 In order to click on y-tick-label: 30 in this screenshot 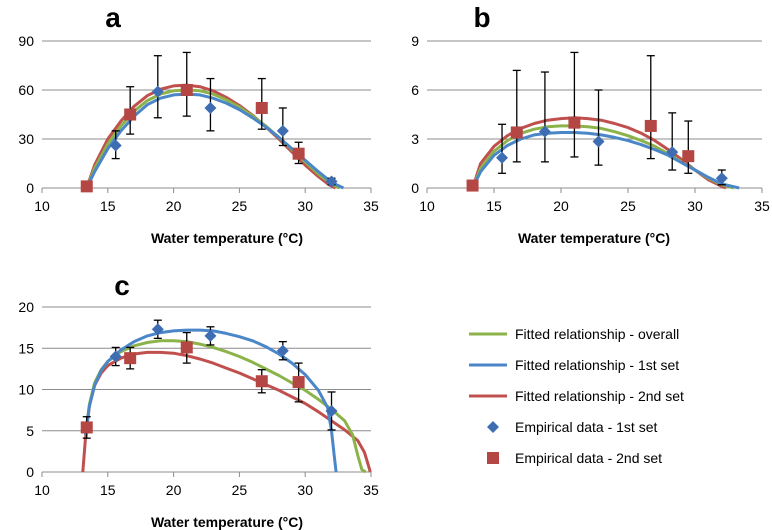, I will do `click(26, 139)`.